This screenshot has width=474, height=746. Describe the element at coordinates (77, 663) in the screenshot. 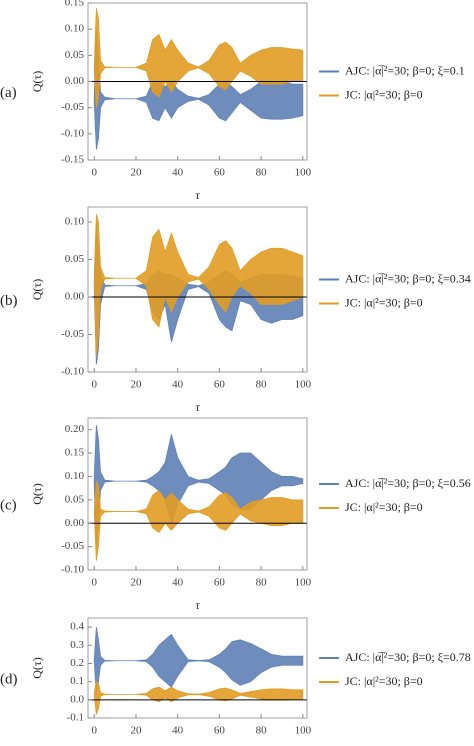

I see `y-tick-label: 0.2` at that location.